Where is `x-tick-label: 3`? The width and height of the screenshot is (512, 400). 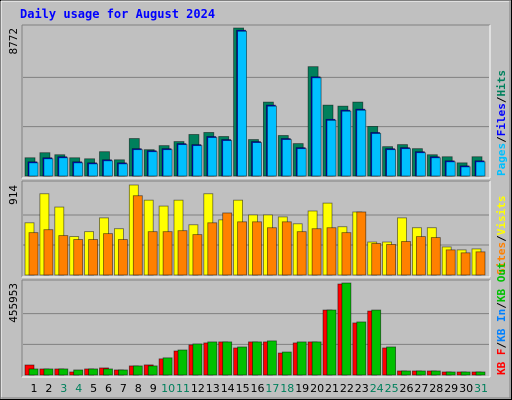
x-tick-label: 3 is located at coordinates (63, 388).